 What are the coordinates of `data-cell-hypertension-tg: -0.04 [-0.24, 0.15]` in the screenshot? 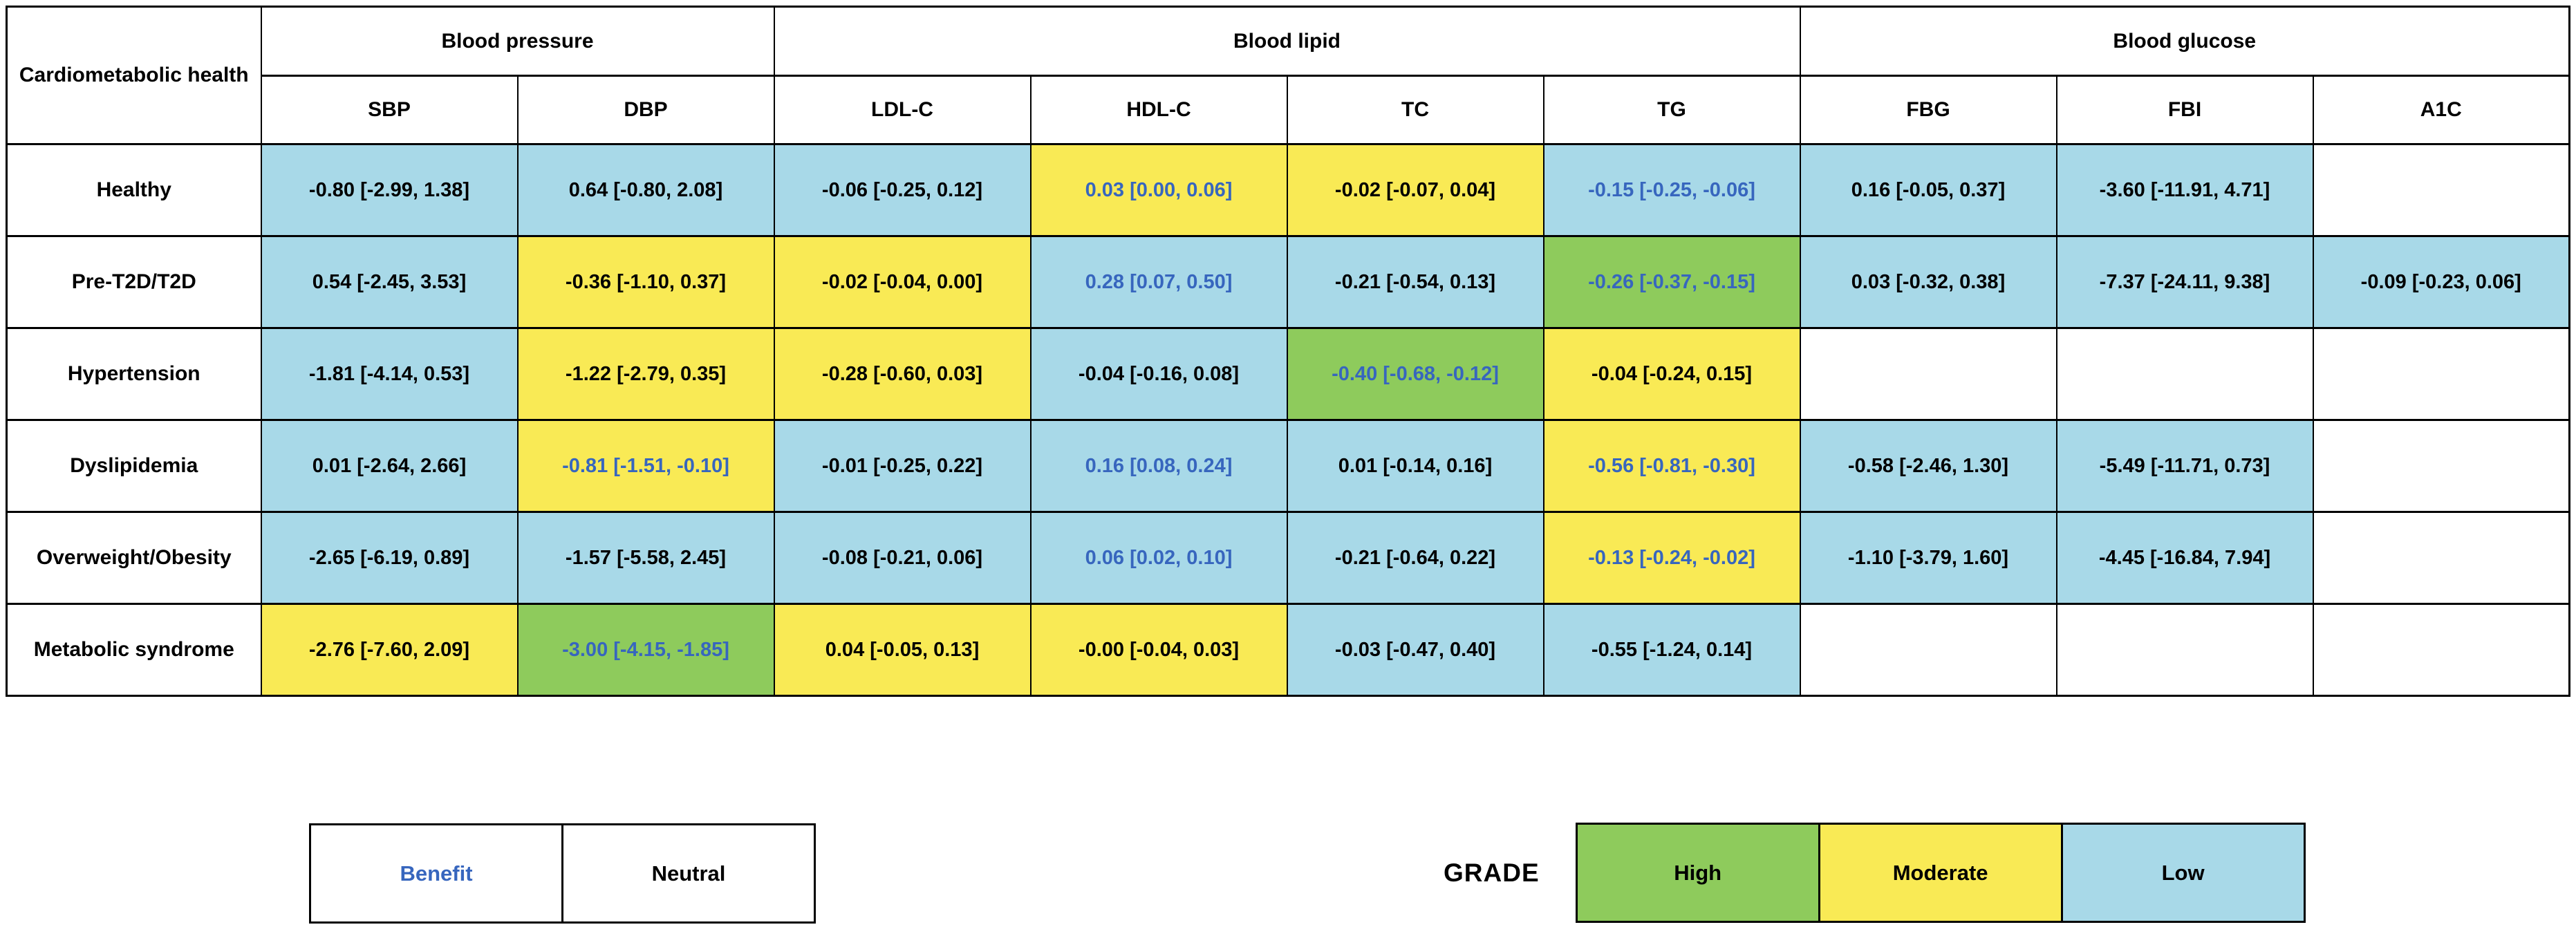 It's located at (1671, 374).